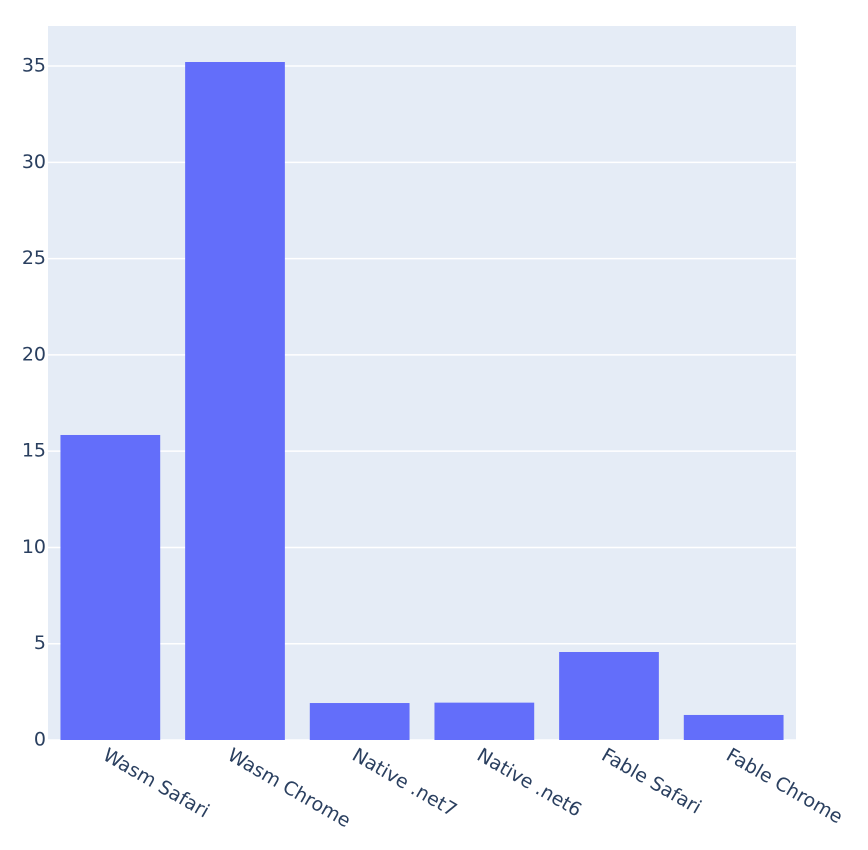 The height and width of the screenshot is (850, 868). Describe the element at coordinates (156, 783) in the screenshot. I see `x-tick-label: Wasm Safari` at that location.